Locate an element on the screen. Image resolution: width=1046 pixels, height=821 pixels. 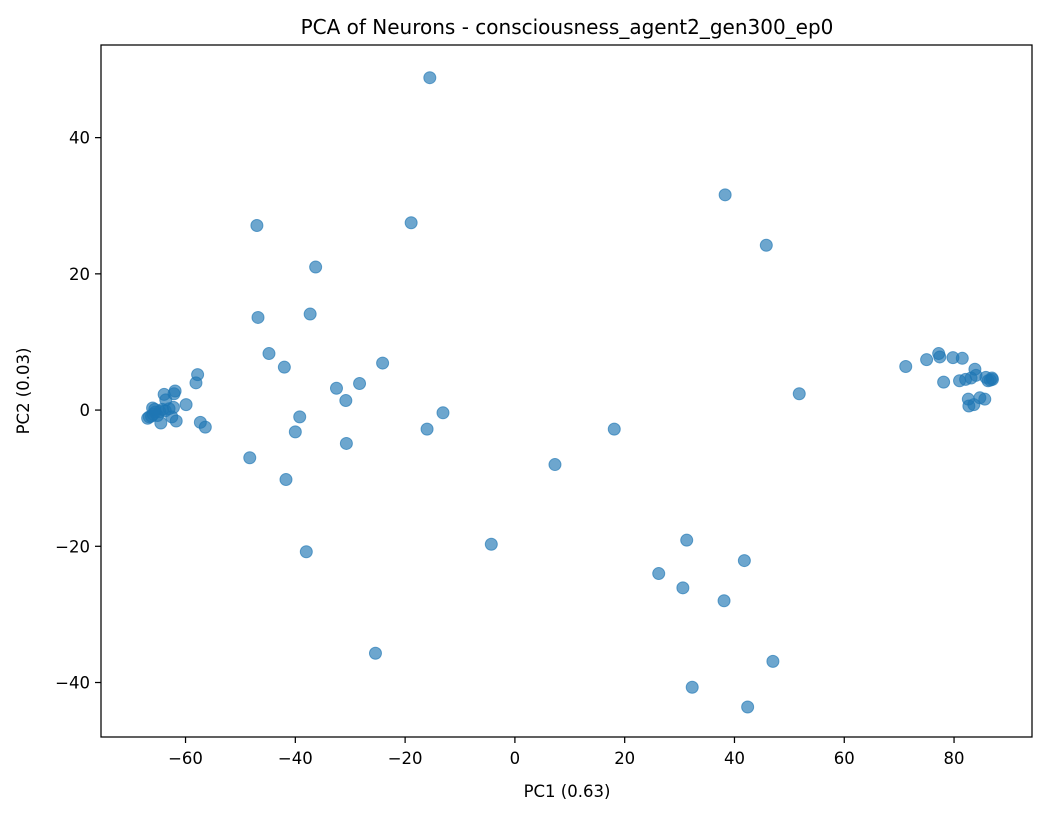
x-tick-label: 0 is located at coordinates (515, 758).